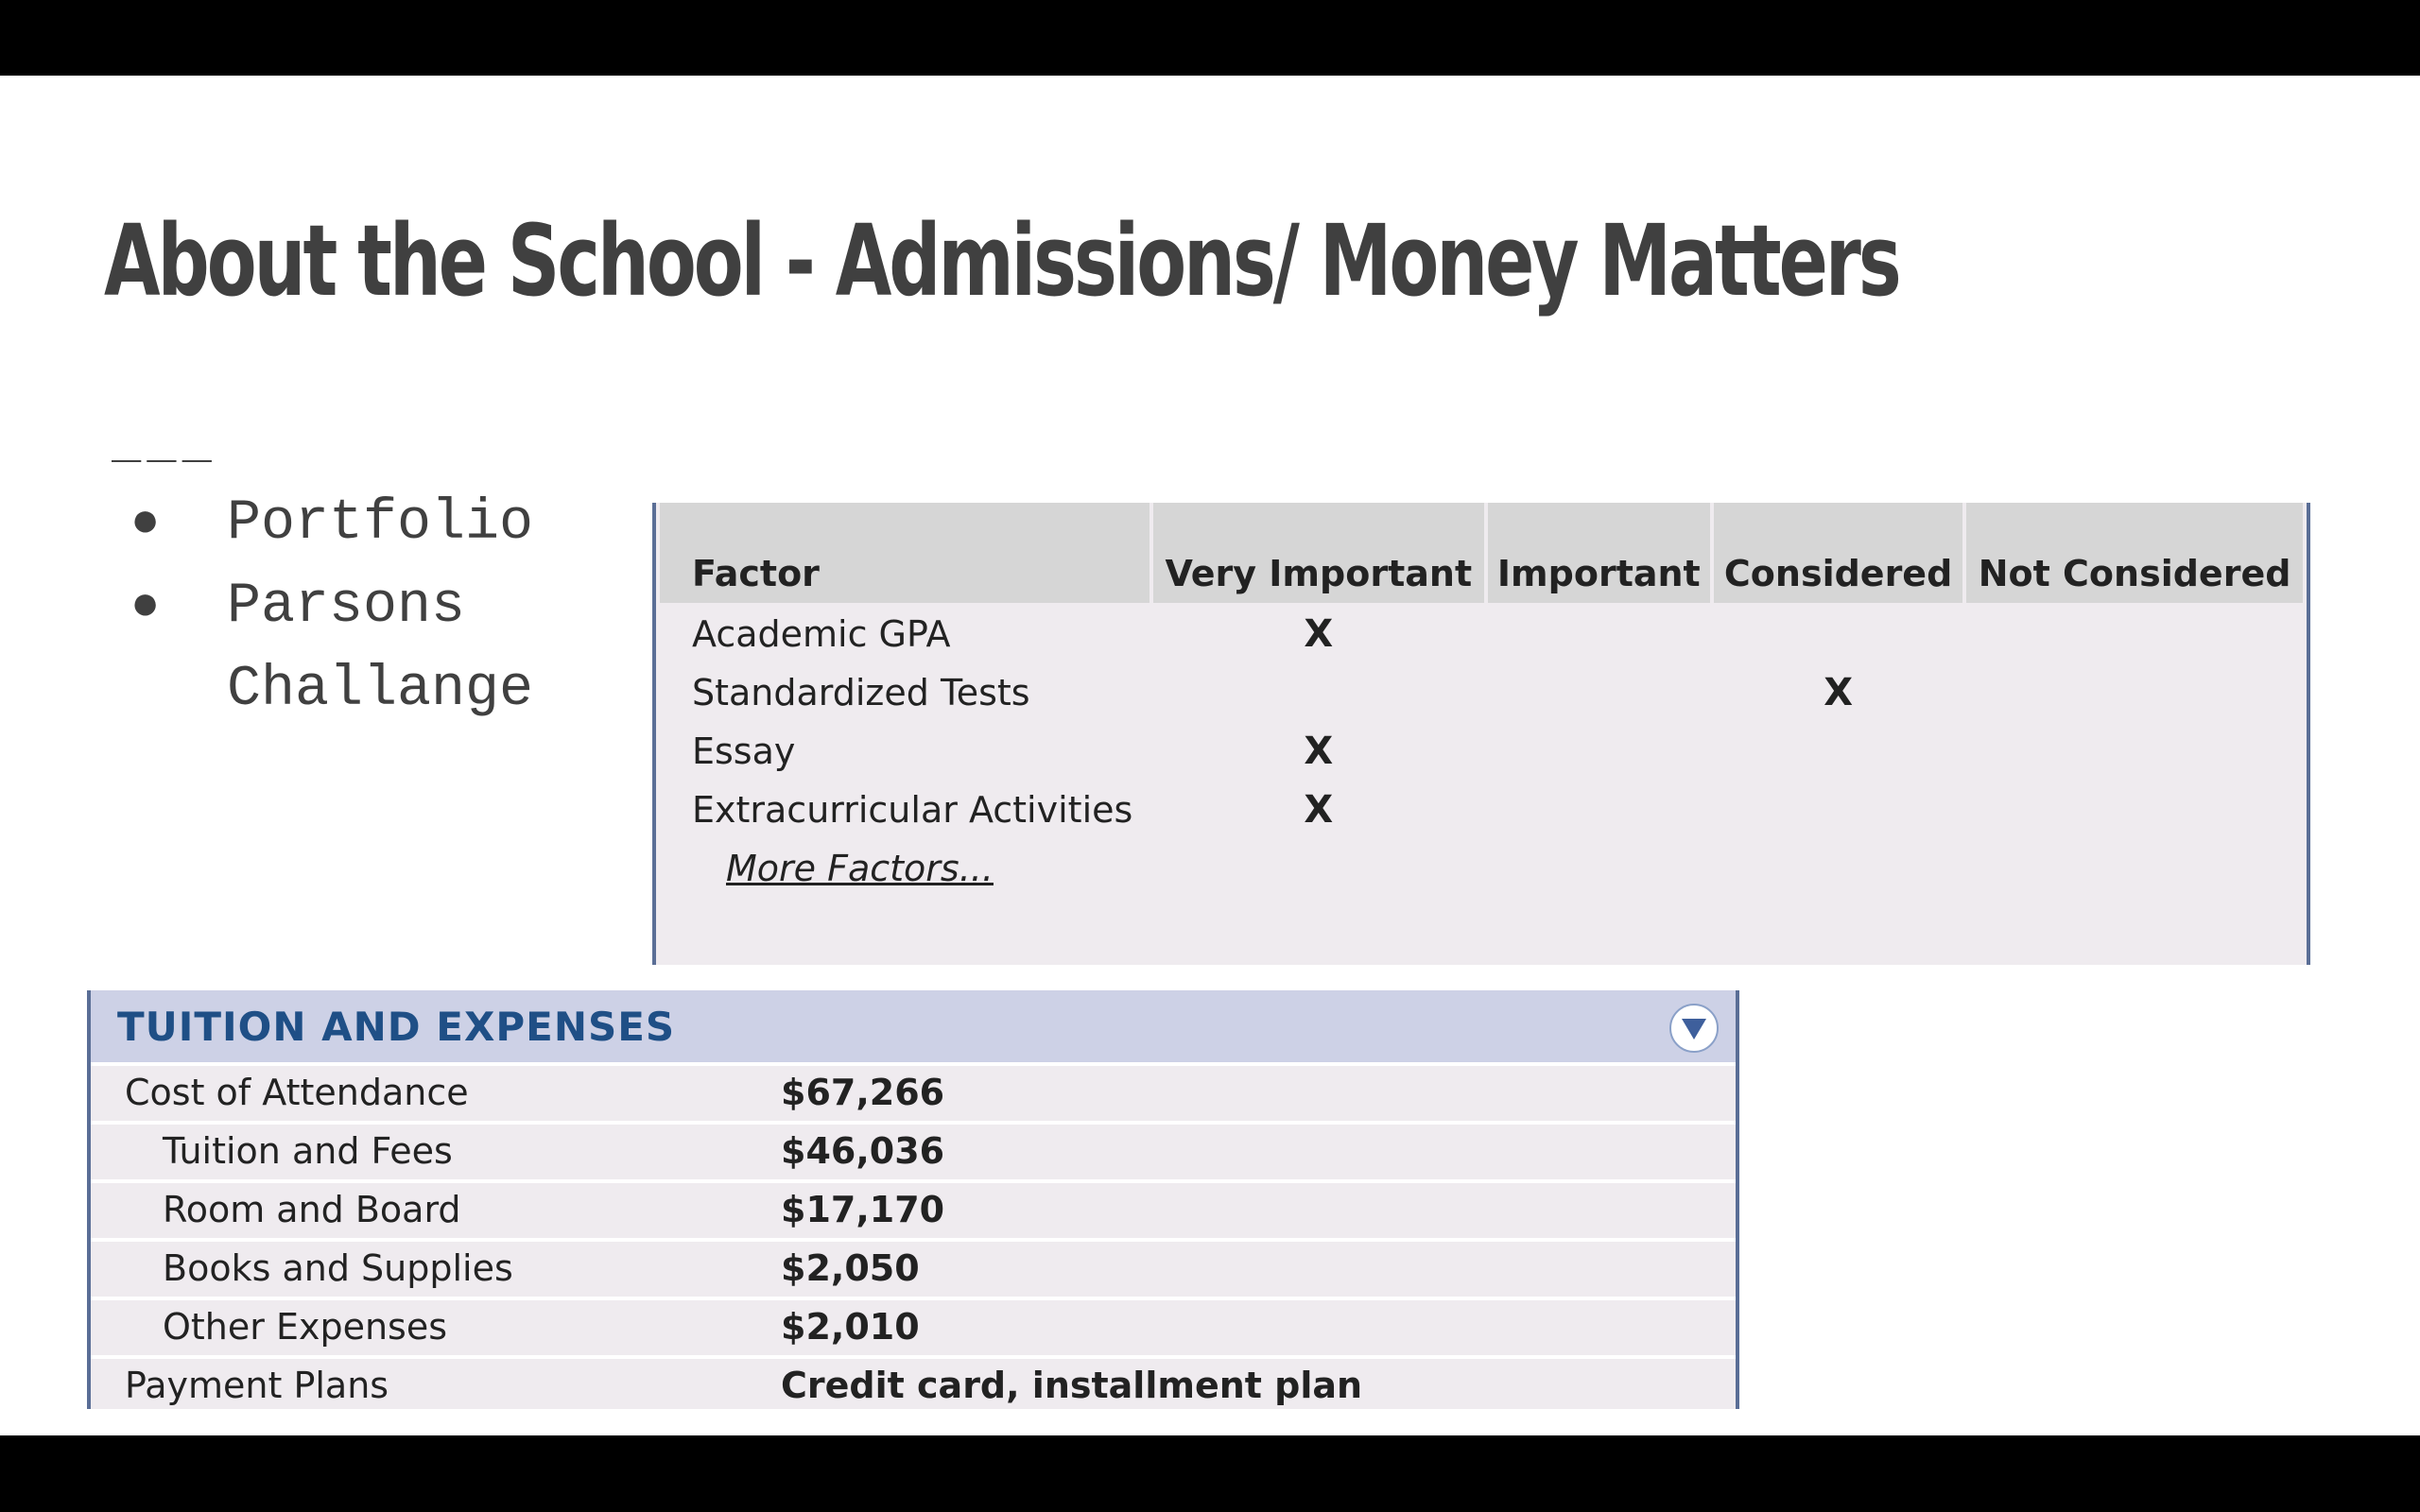  I want to click on tuition-row-value: $46,036, so click(863, 1151).